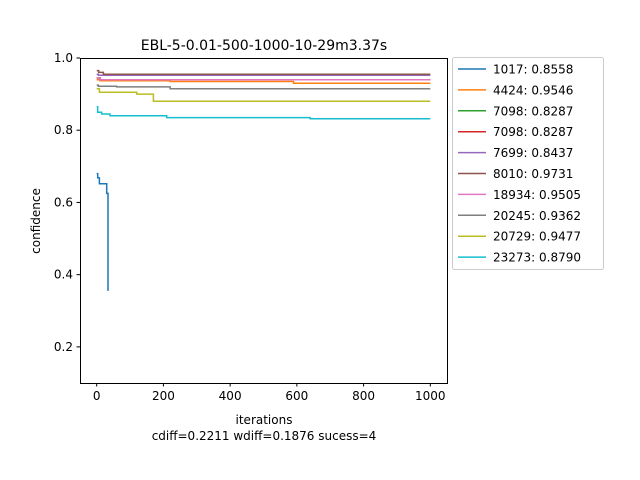 The height and width of the screenshot is (480, 640). What do you see at coordinates (430, 396) in the screenshot?
I see `x-tick-label: 1000` at bounding box center [430, 396].